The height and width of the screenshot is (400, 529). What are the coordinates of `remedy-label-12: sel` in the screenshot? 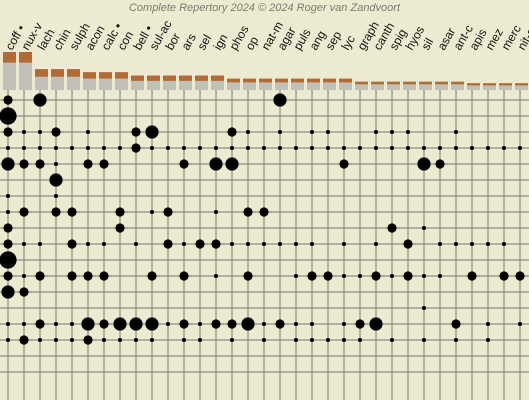 It's located at (204, 42).